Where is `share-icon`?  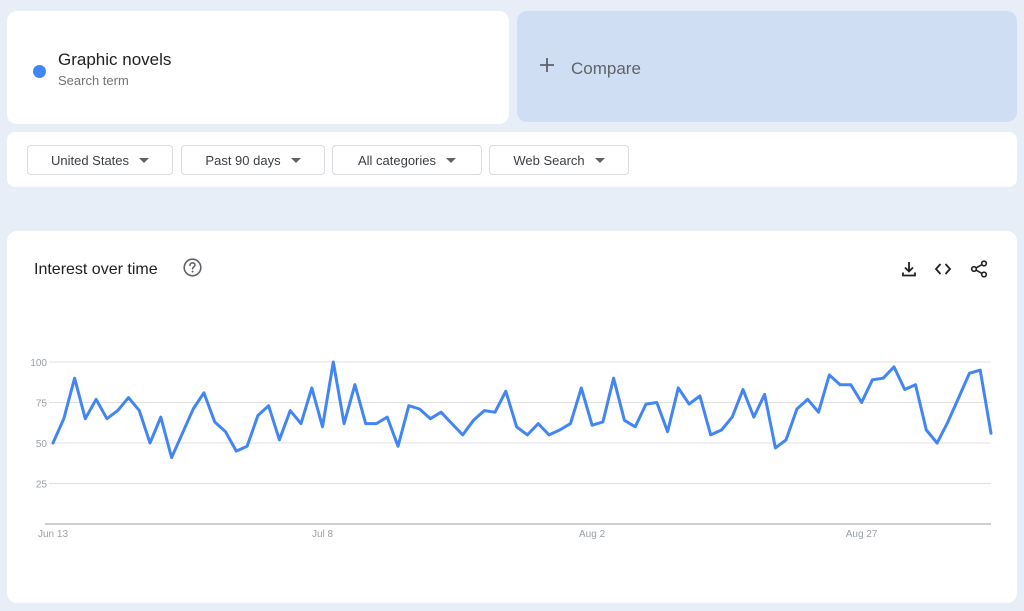
share-icon is located at coordinates (979, 269).